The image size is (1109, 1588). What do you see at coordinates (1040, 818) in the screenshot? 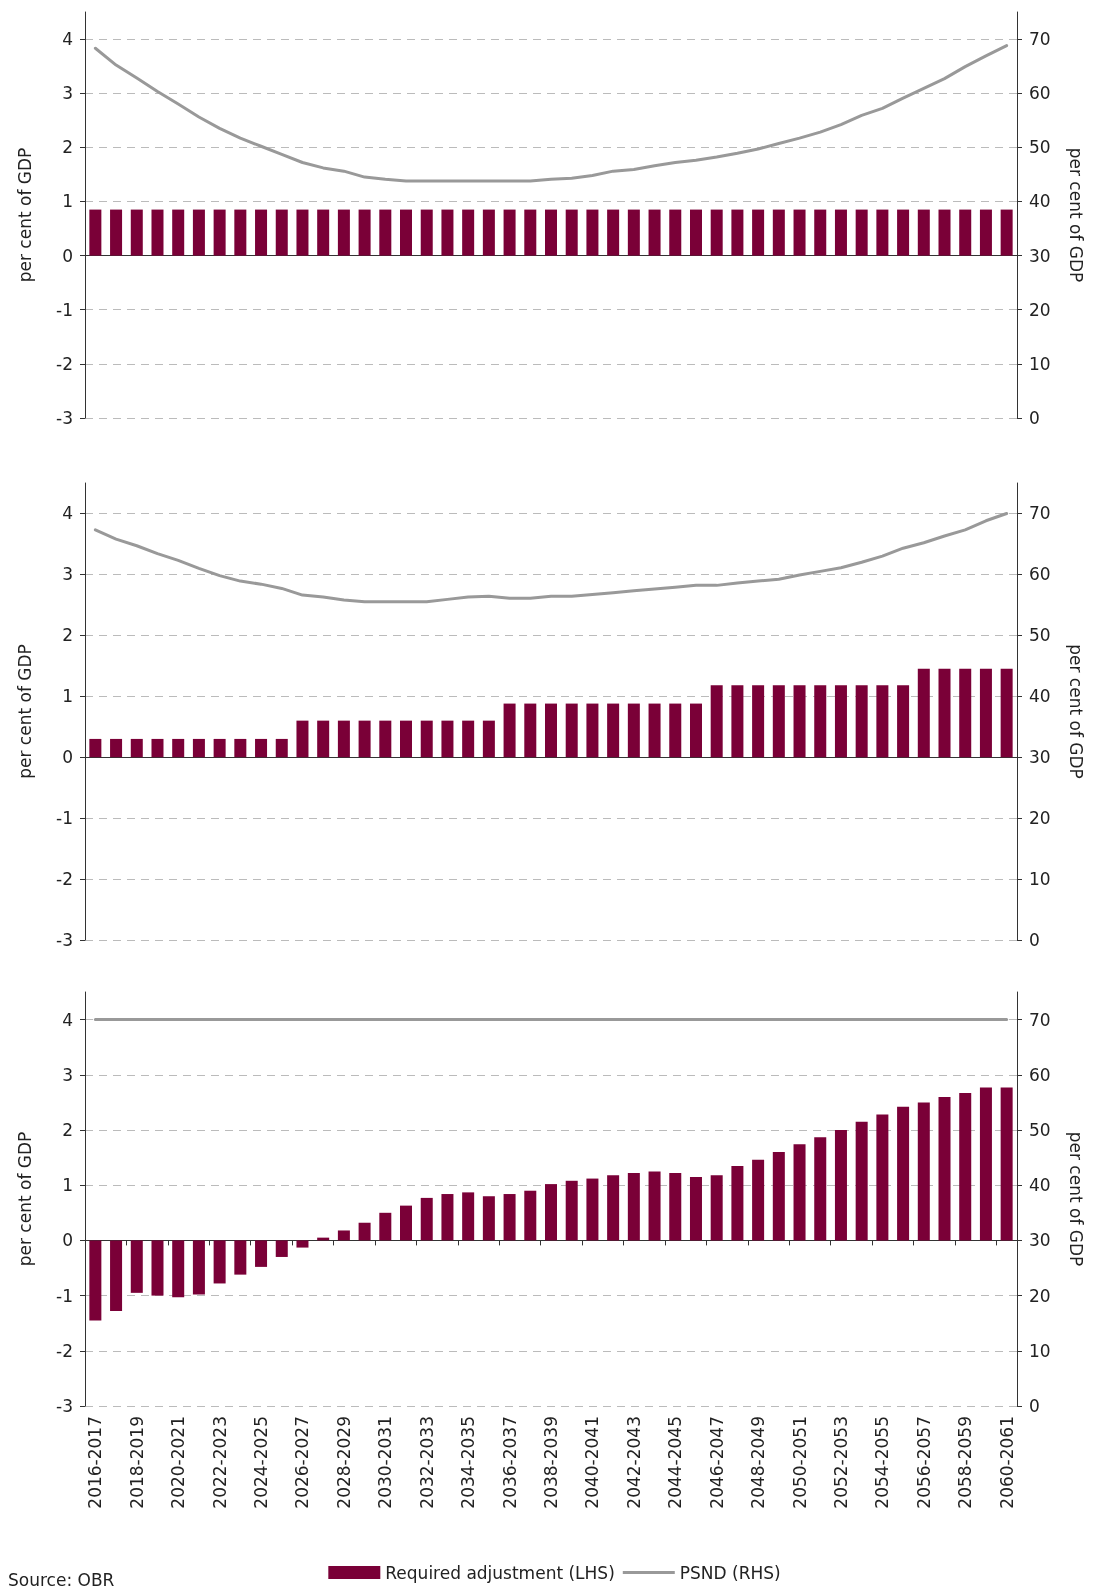
I see `y2-tick-label: 20` at bounding box center [1040, 818].